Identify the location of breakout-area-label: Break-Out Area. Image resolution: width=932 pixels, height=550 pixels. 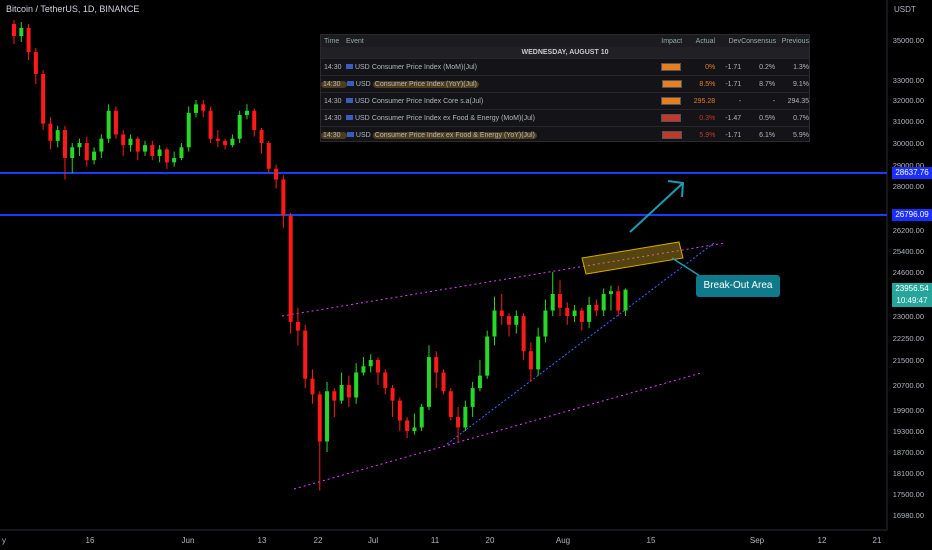
(738, 286).